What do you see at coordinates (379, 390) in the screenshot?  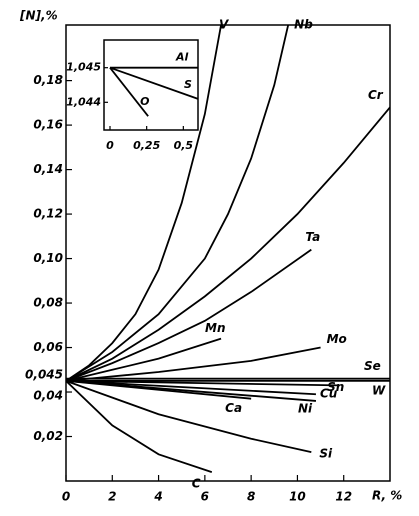 I see `series-label: W` at bounding box center [379, 390].